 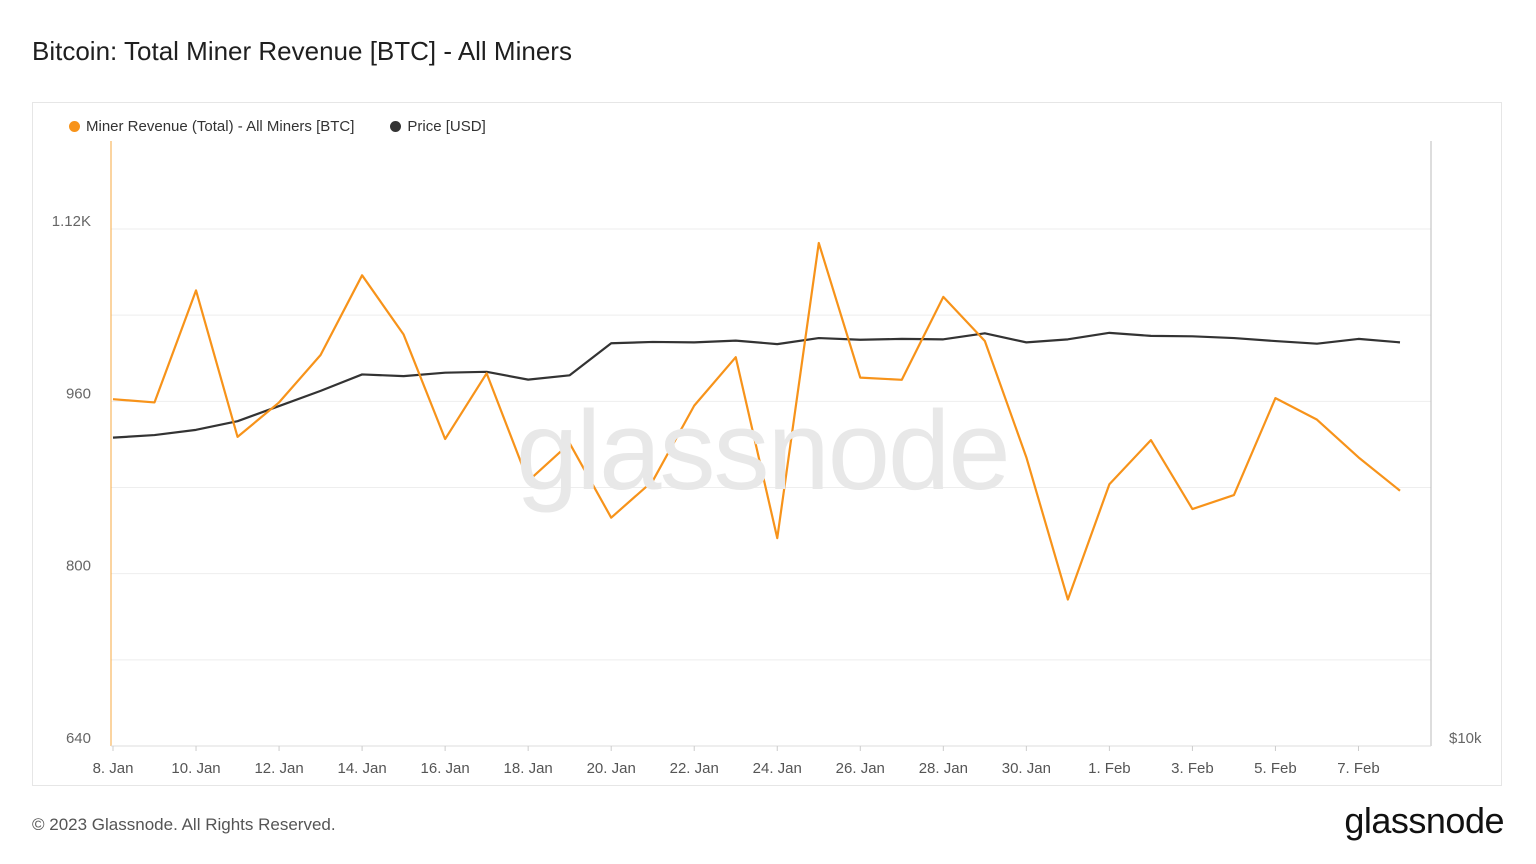 I want to click on legend-dot-price, so click(x=396, y=126).